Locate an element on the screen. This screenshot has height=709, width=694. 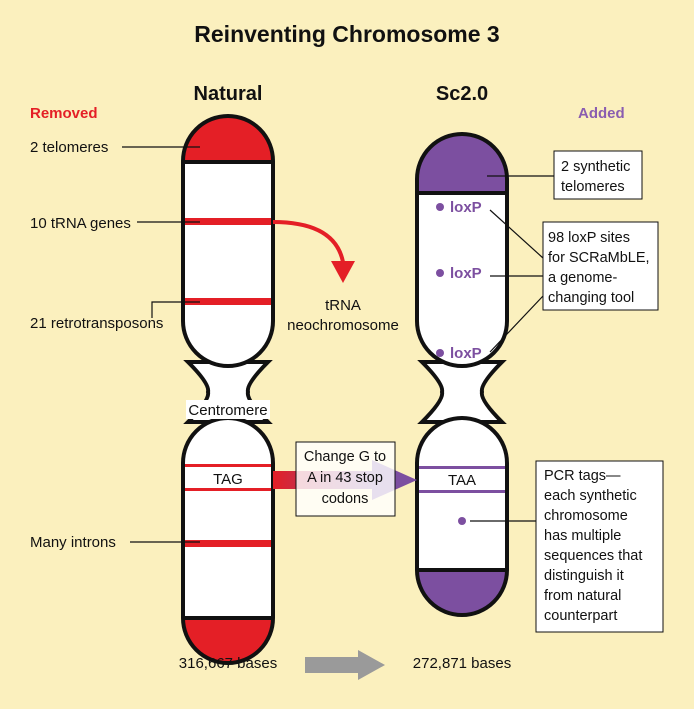
codon-change-line2: A in 43 stop is located at coordinates (345, 478).